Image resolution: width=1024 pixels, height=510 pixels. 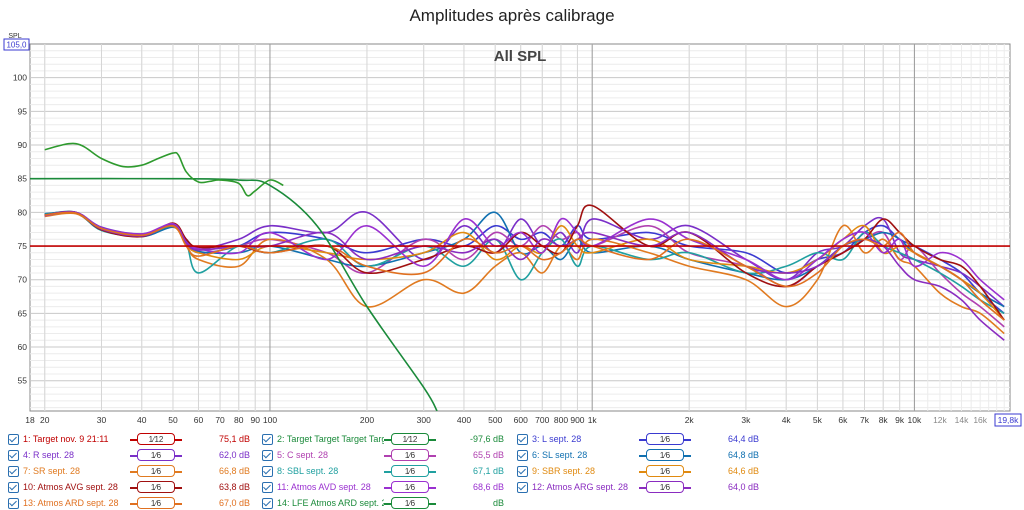 I want to click on legend-label: 9: SBR sept. 28, so click(x=564, y=471).